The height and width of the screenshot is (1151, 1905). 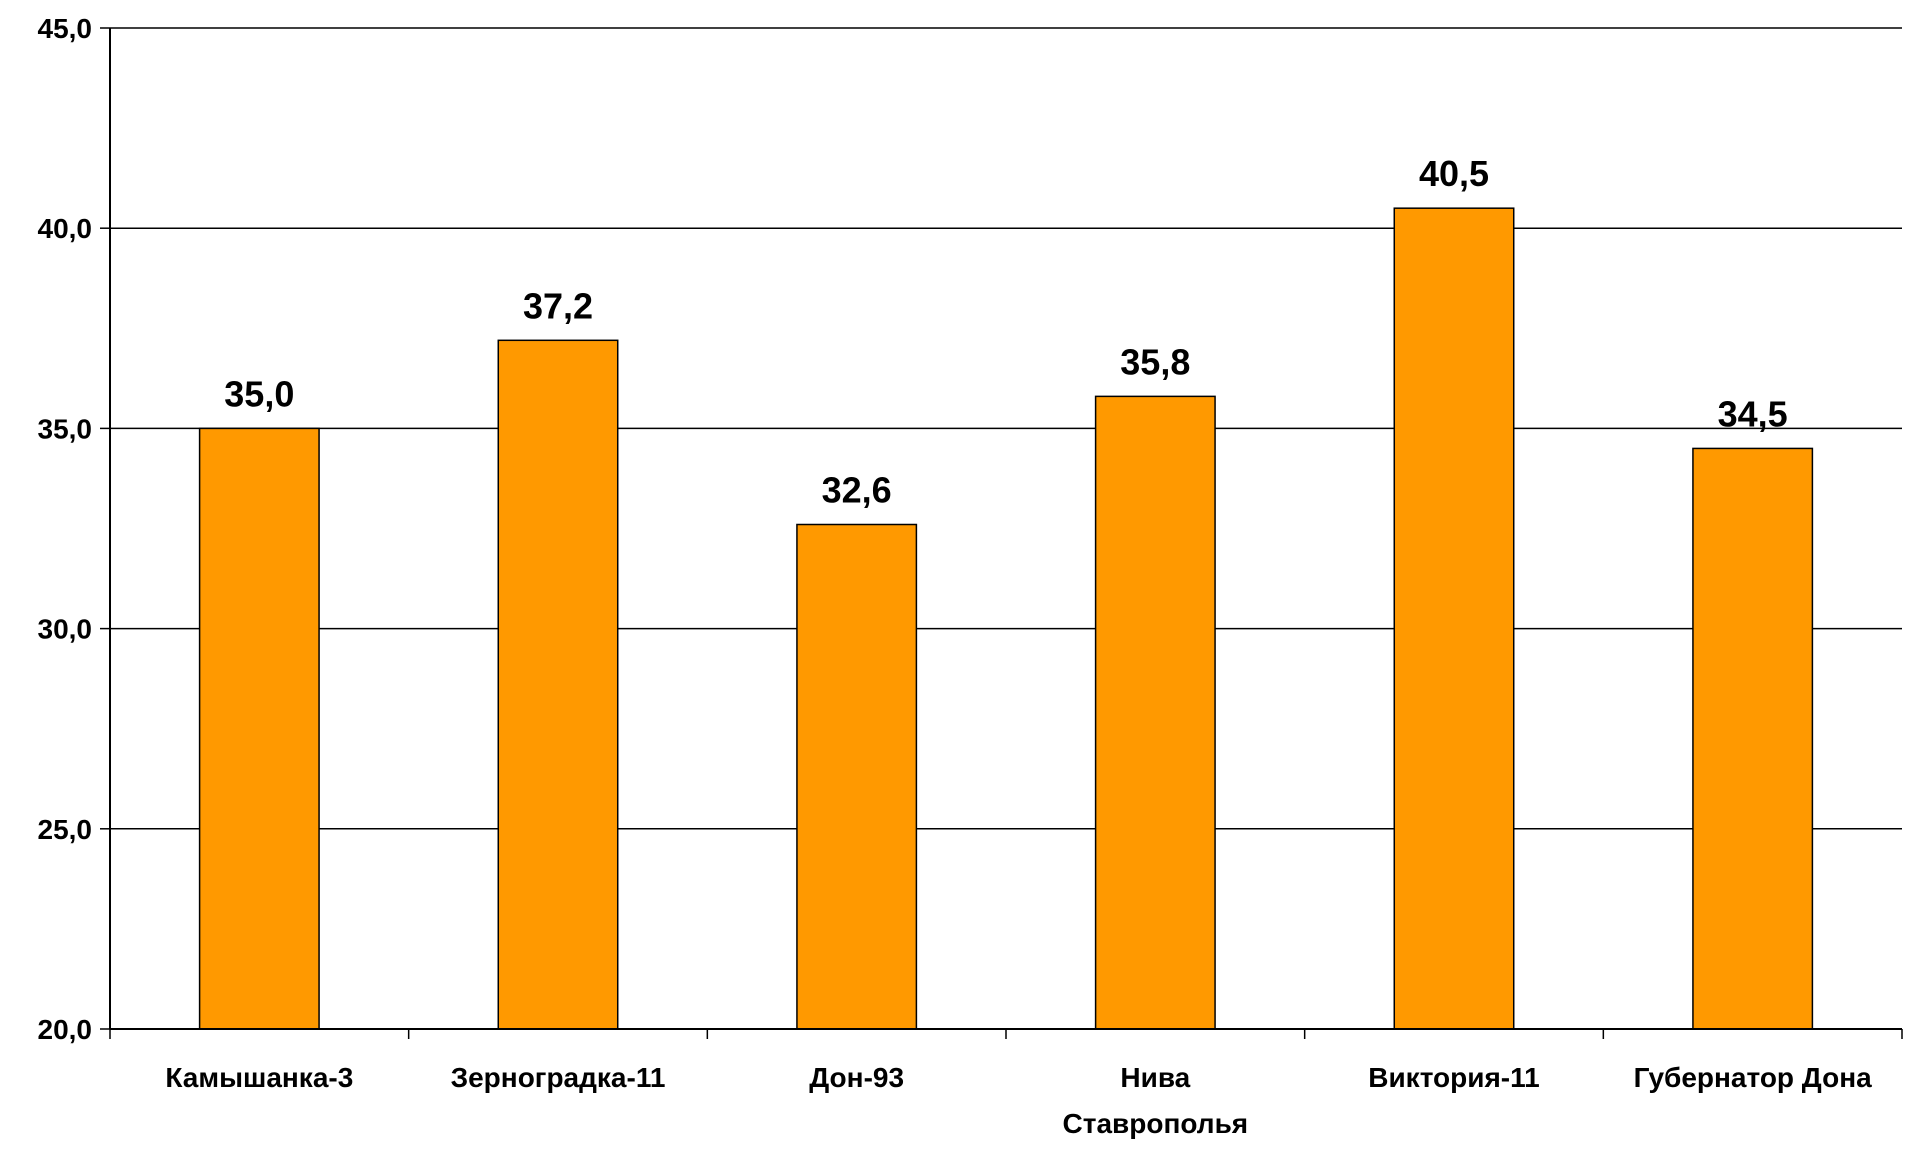 I want to click on category-label: Ставрополья, so click(x=1156, y=1123).